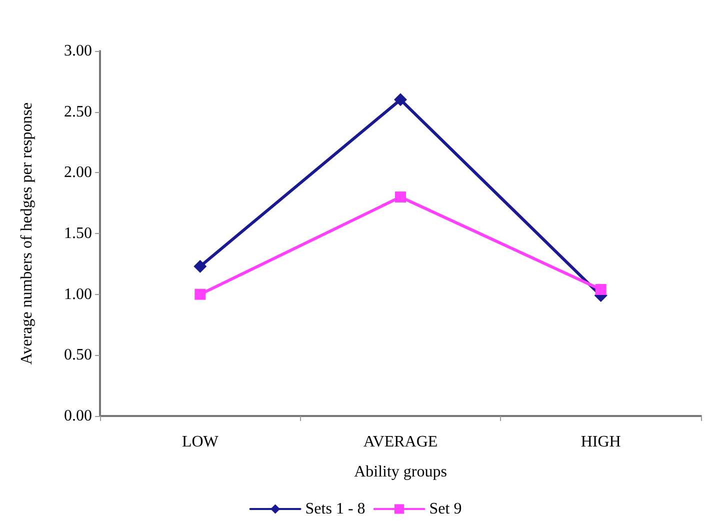 The height and width of the screenshot is (524, 711). What do you see at coordinates (400, 442) in the screenshot?
I see `x-tick-label: AVERAGE` at bounding box center [400, 442].